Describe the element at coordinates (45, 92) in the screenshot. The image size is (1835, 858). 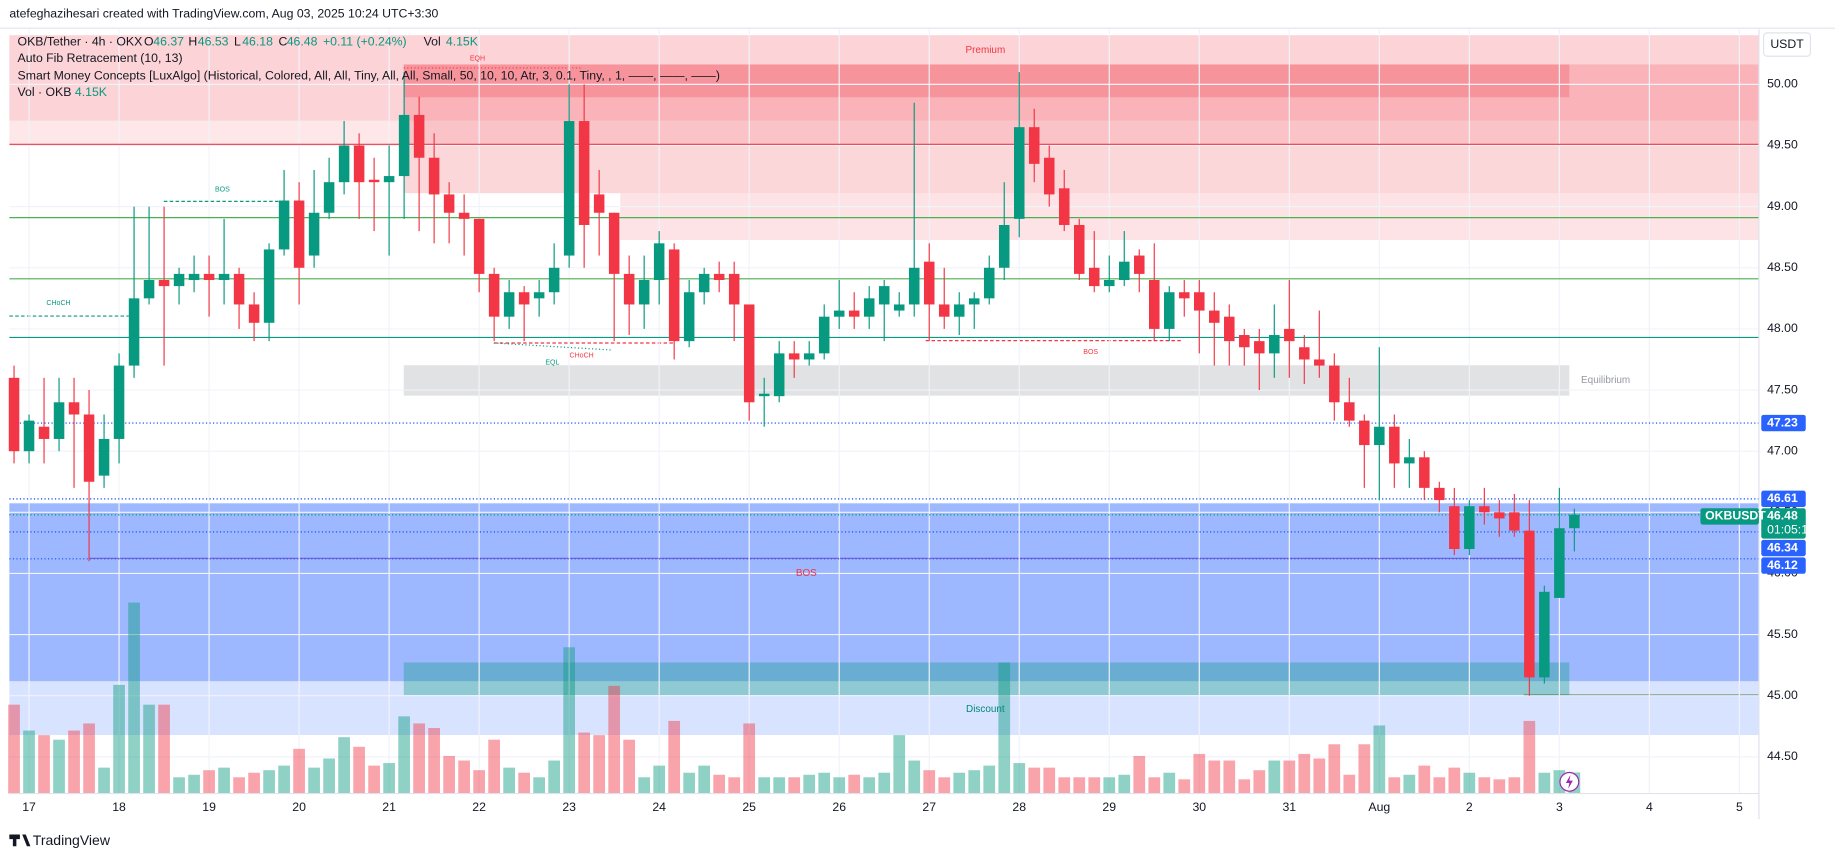
I see `volume-legend: Vol · OKB` at that location.